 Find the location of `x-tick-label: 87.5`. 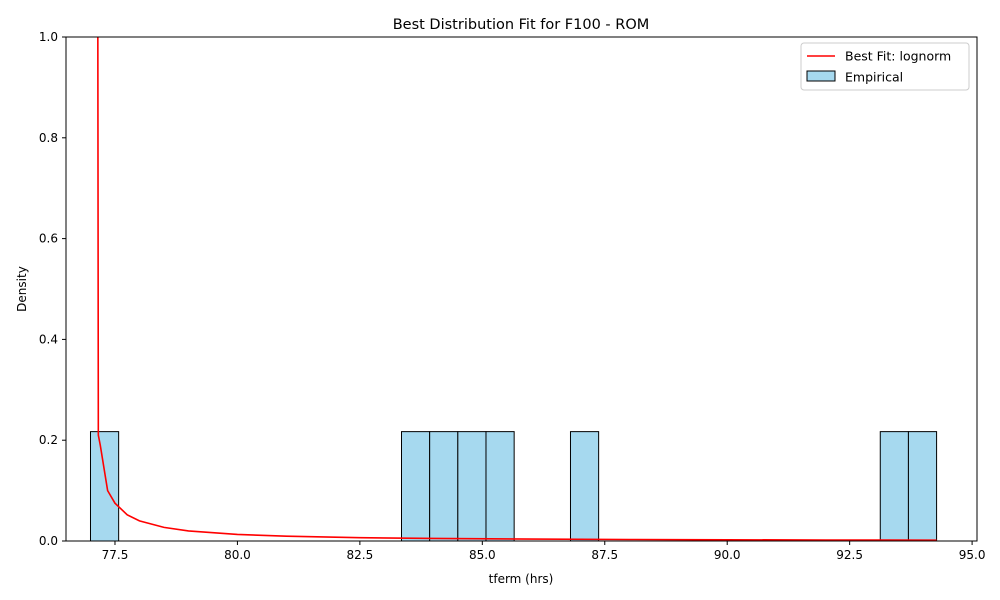

x-tick-label: 87.5 is located at coordinates (604, 555).